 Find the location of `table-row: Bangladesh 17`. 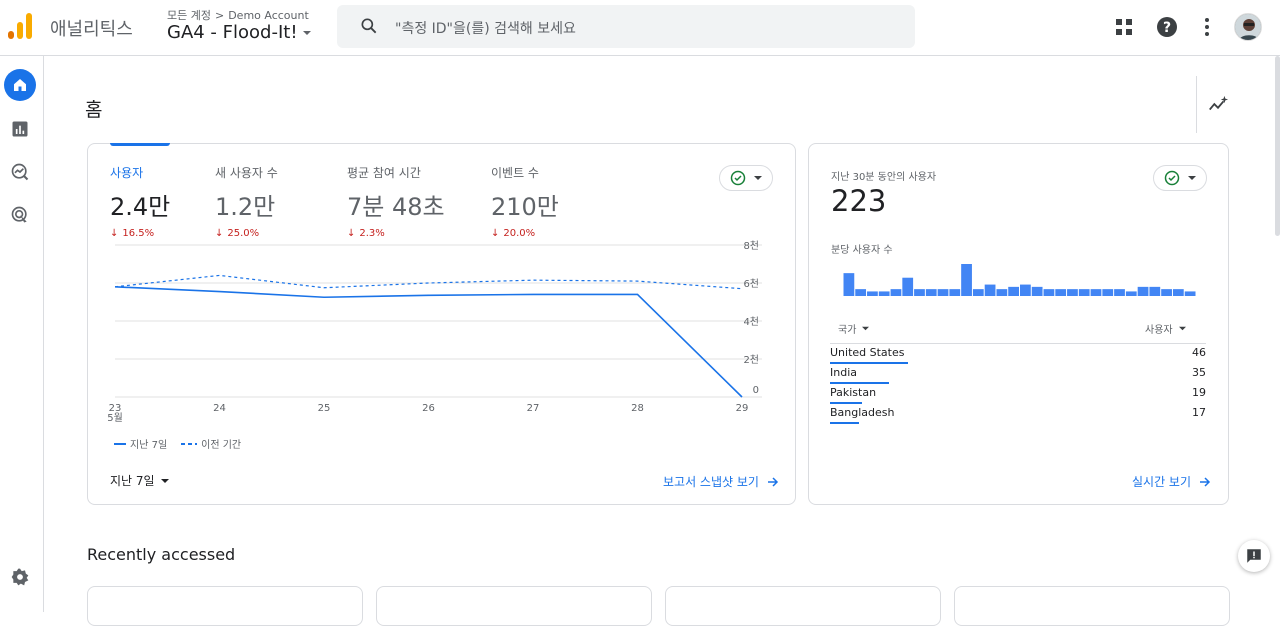

table-row: Bangladesh 17 is located at coordinates (1018, 414).